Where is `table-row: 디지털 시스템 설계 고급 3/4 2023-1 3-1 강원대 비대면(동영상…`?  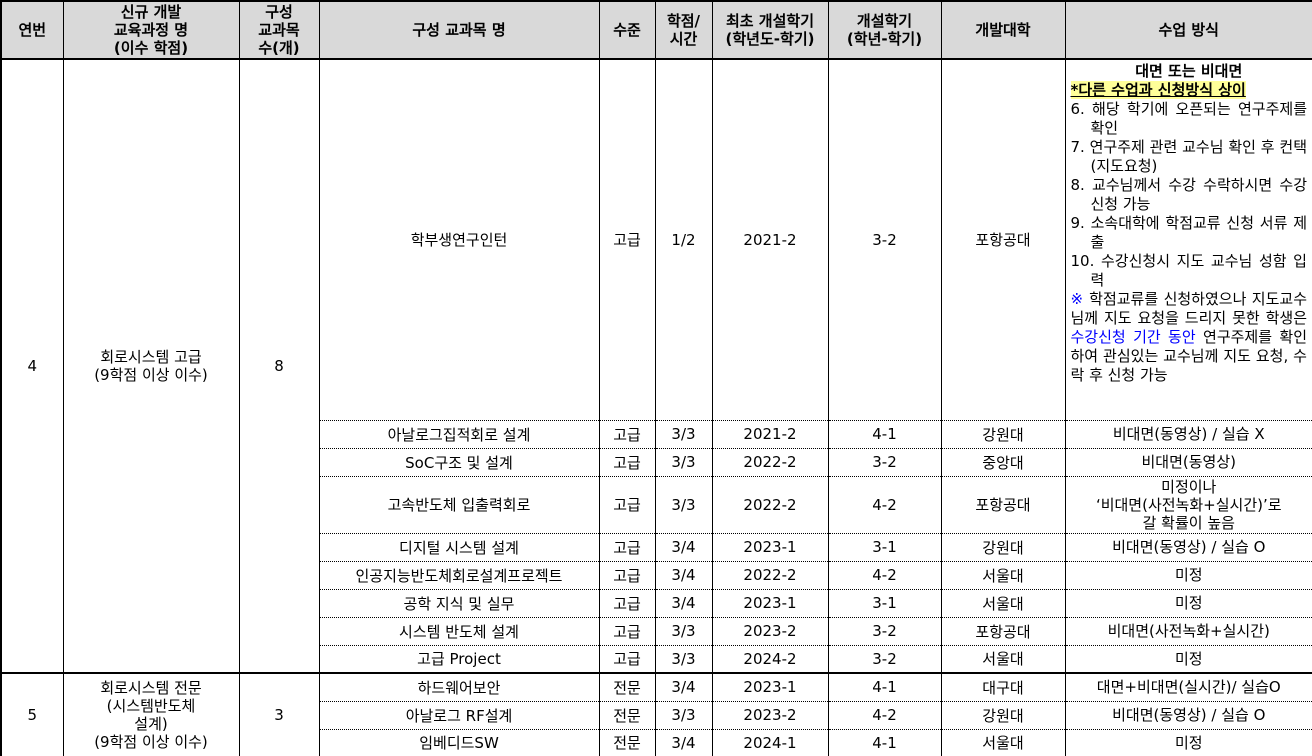
table-row: 디지털 시스템 설계 고급 3/4 2023-1 3-1 강원대 비대면(동영상… is located at coordinates (656, 546).